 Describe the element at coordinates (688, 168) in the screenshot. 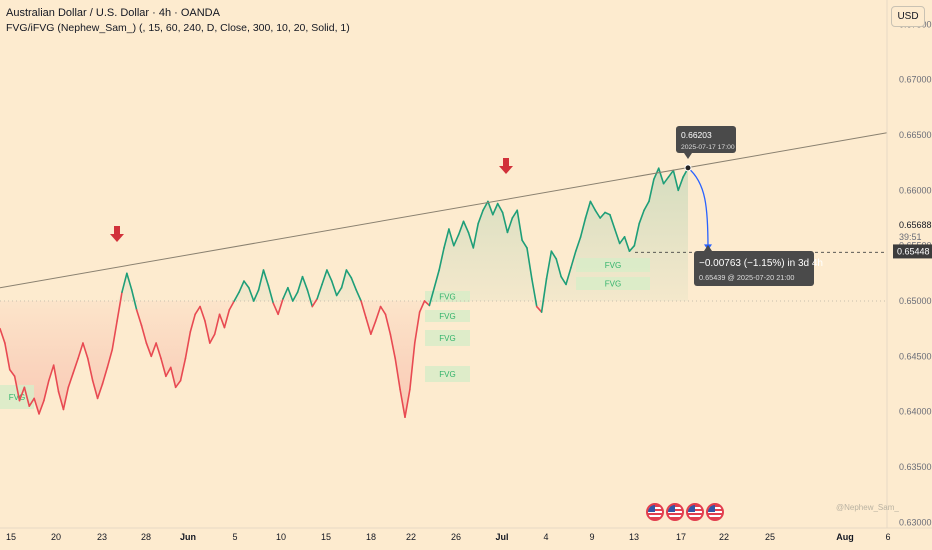

I see `peak-marker` at that location.